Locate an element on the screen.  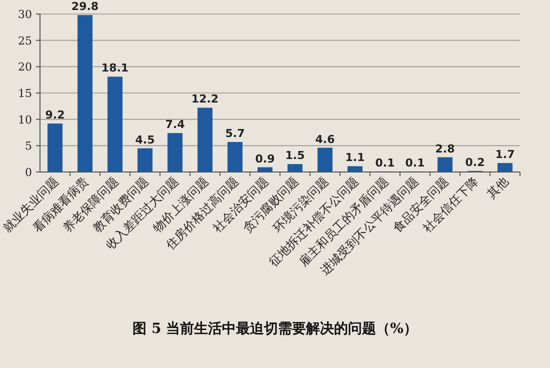
data-label: 9.2 is located at coordinates (55, 115).